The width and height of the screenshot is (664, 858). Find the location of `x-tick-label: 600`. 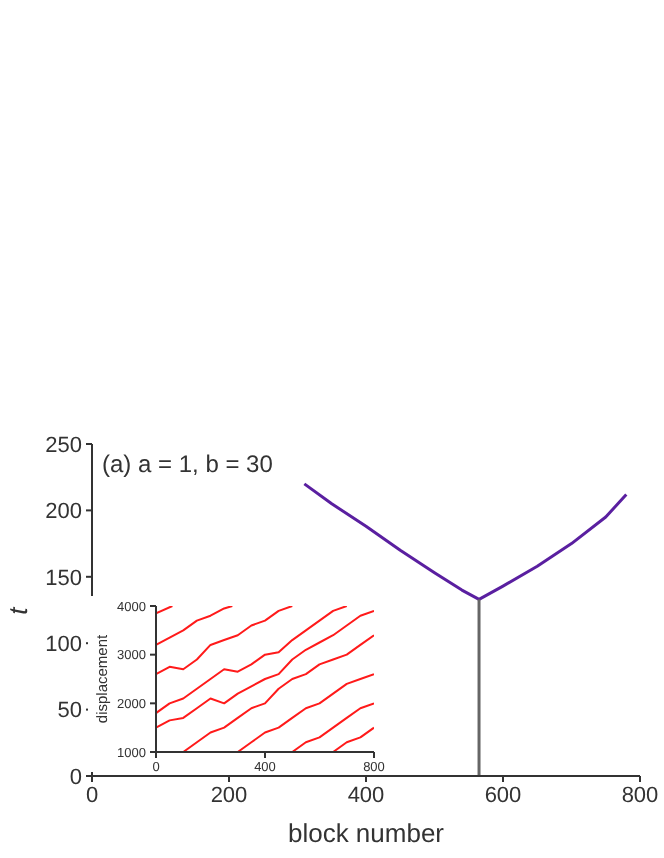

x-tick-label: 600 is located at coordinates (503, 795).